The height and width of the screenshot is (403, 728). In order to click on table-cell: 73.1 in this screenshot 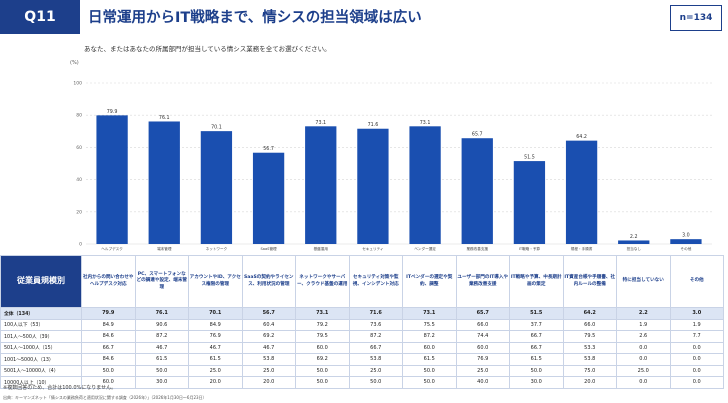, I will do `click(322, 313)`.